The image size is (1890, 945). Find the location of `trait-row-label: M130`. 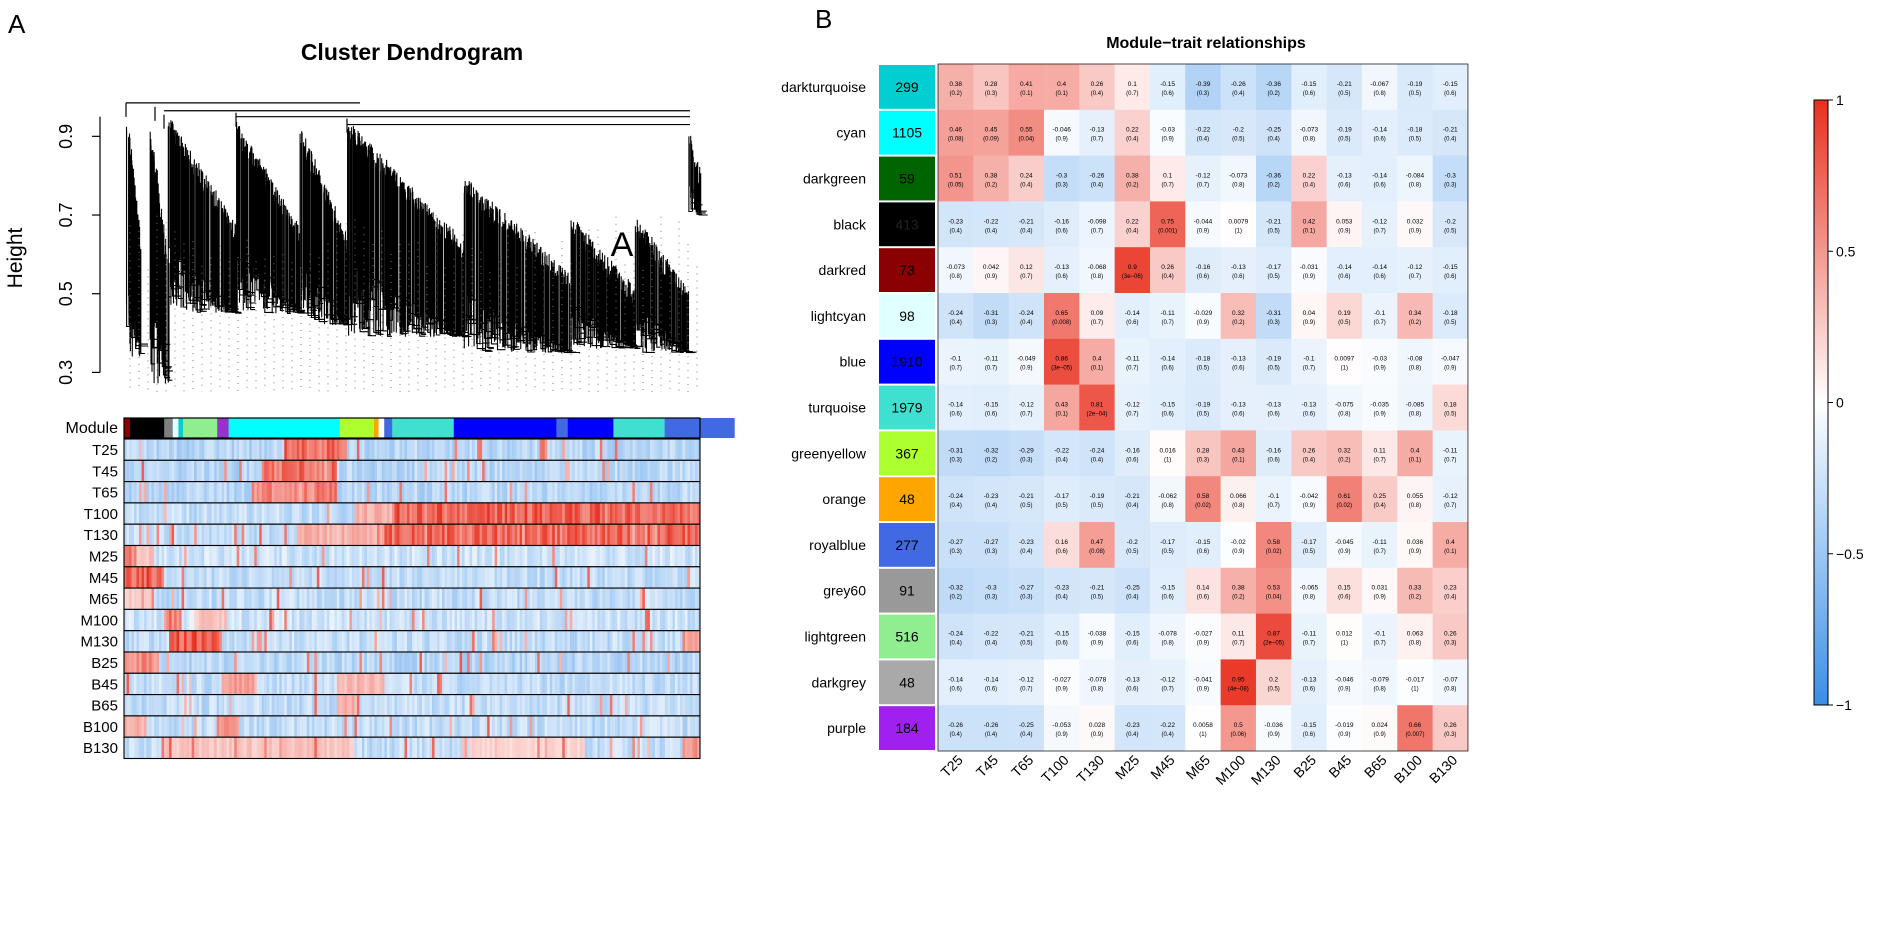

trait-row-label: M130 is located at coordinates (99, 642).